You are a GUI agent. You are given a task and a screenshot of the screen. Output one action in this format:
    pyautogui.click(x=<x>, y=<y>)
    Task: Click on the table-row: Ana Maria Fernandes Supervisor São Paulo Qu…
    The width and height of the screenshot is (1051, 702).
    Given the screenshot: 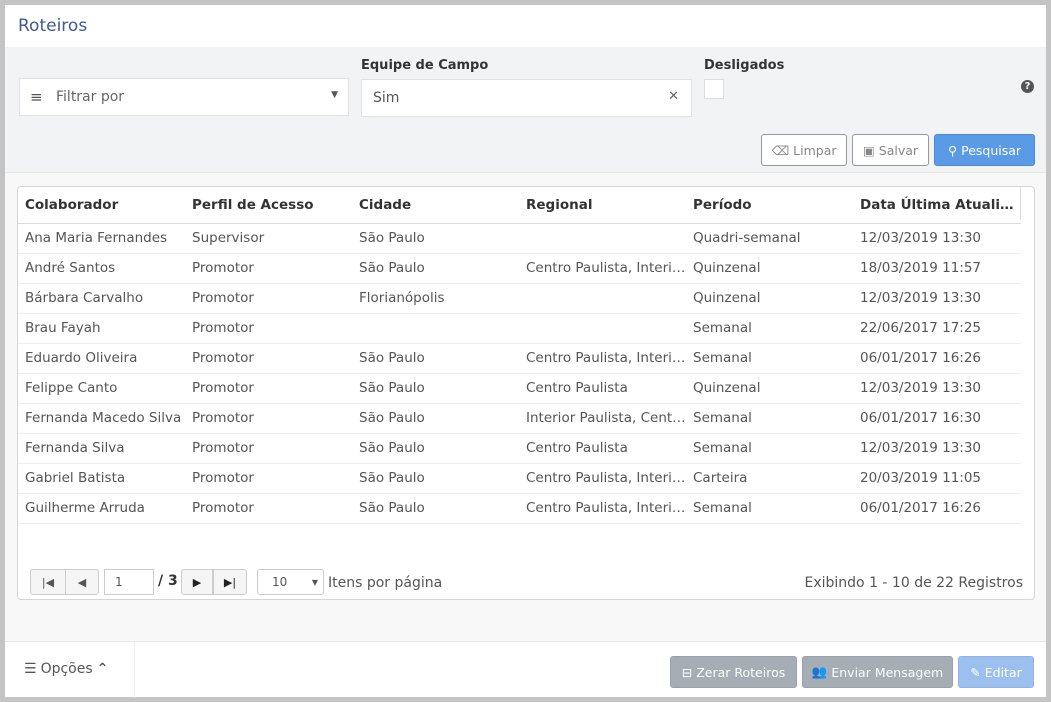 What is the action you would take?
    pyautogui.click(x=519, y=238)
    